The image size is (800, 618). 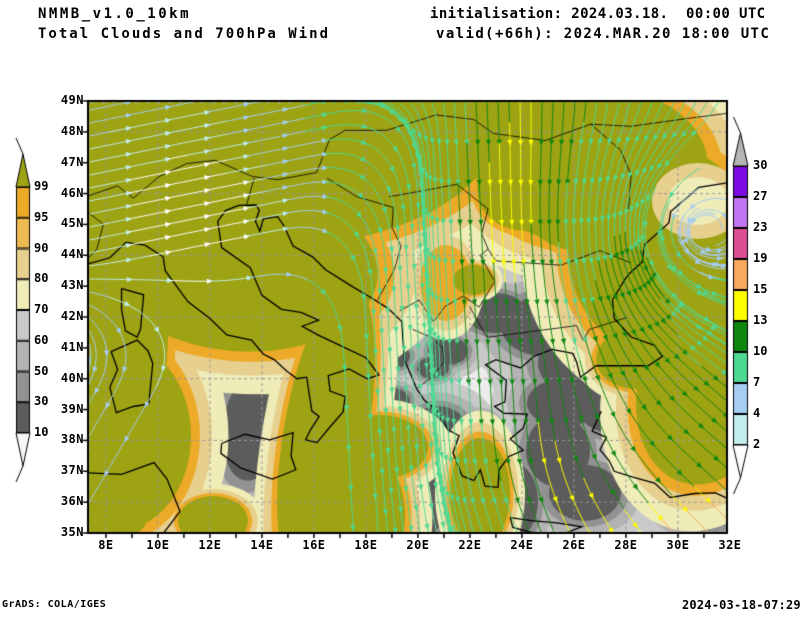 What do you see at coordinates (760, 258) in the screenshot?
I see `wind-scale-label: 19` at bounding box center [760, 258].